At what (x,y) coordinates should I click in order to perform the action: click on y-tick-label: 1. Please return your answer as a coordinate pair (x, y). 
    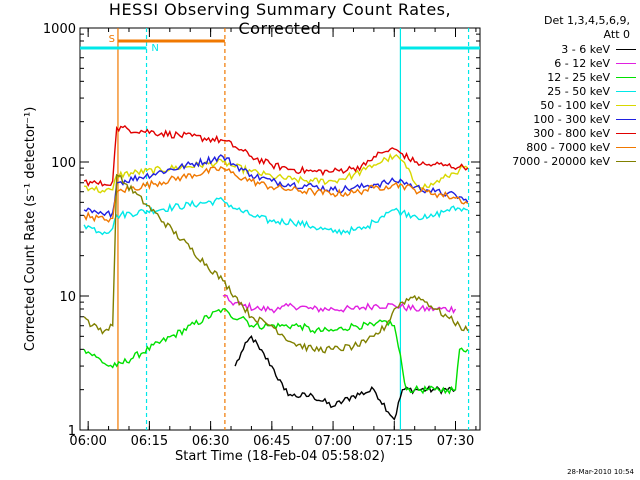
    Looking at the image, I should click on (72, 431).